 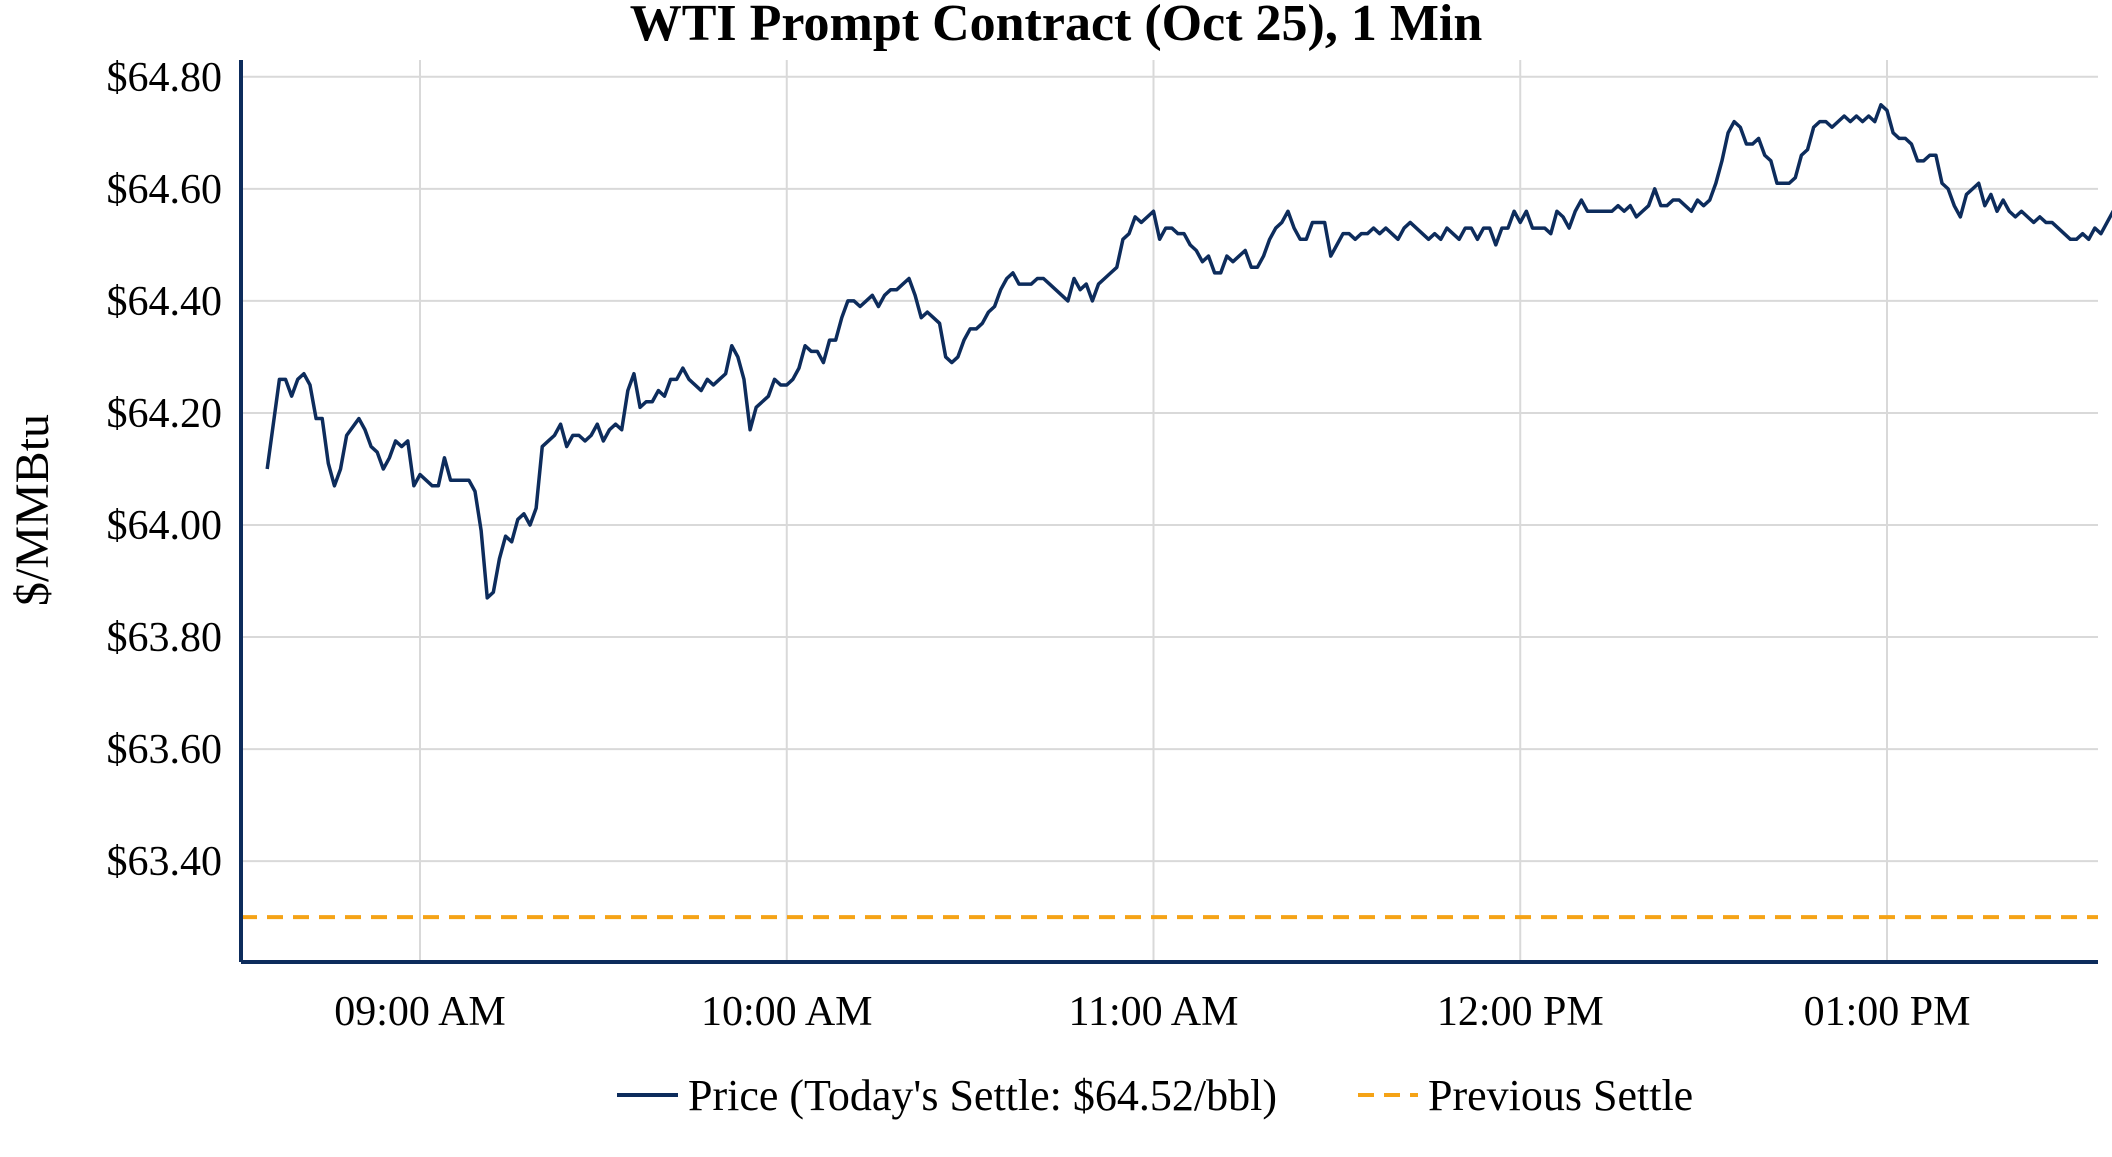 I want to click on y-tick-label: $63.40, so click(x=165, y=862).